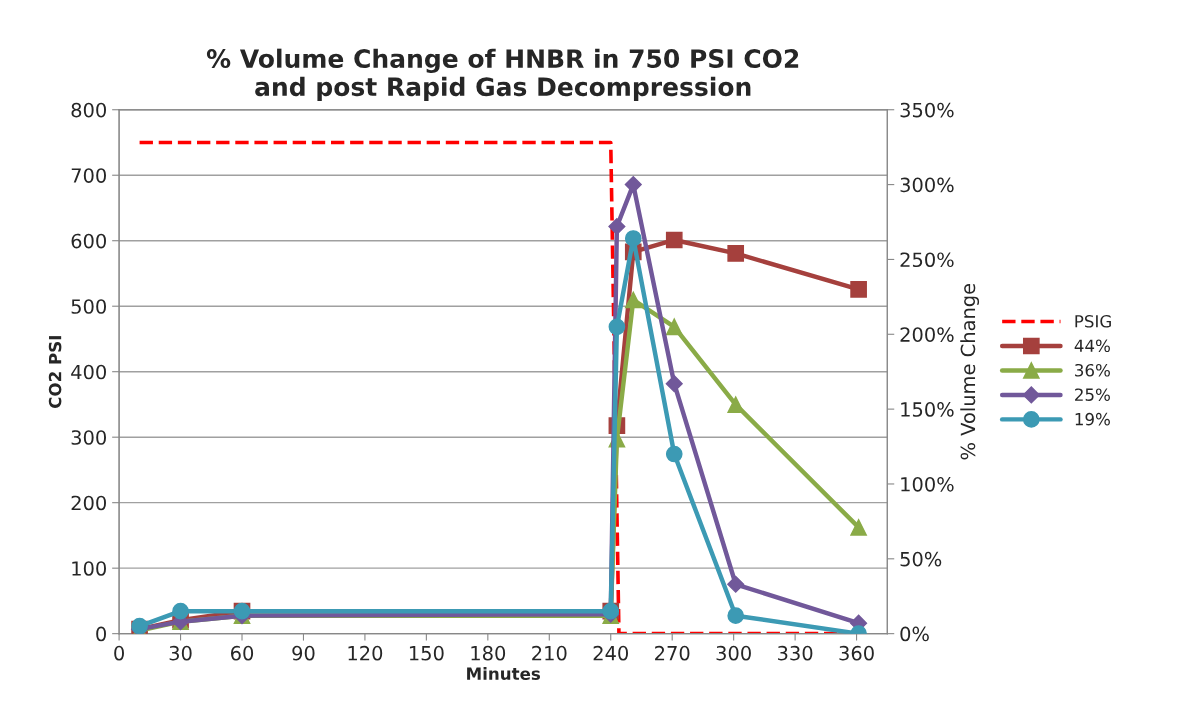 The width and height of the screenshot is (1191, 708). Describe the element at coordinates (88, 110) in the screenshot. I see `y-tick-label: 800` at that location.